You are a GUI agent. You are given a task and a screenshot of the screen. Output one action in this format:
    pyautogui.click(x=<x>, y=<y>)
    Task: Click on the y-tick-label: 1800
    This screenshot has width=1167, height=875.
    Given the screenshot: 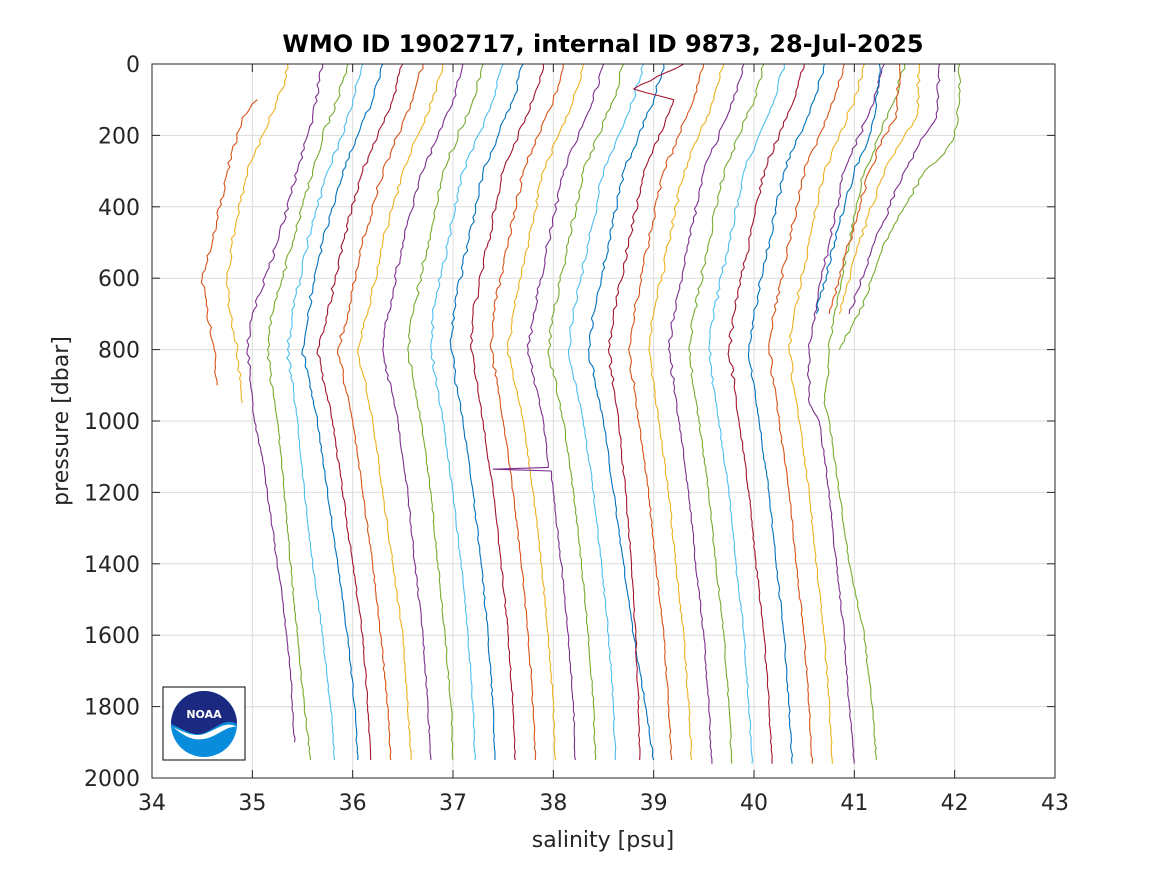 What is the action you would take?
    pyautogui.click(x=112, y=708)
    